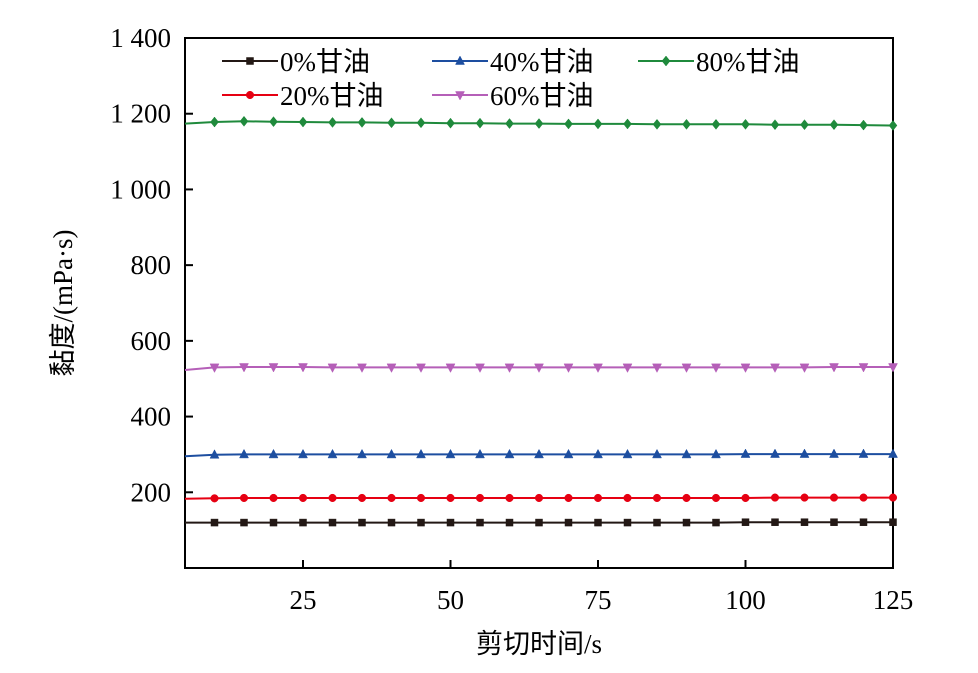  Describe the element at coordinates (303, 600) in the screenshot. I see `x-tick-label: 25` at that location.